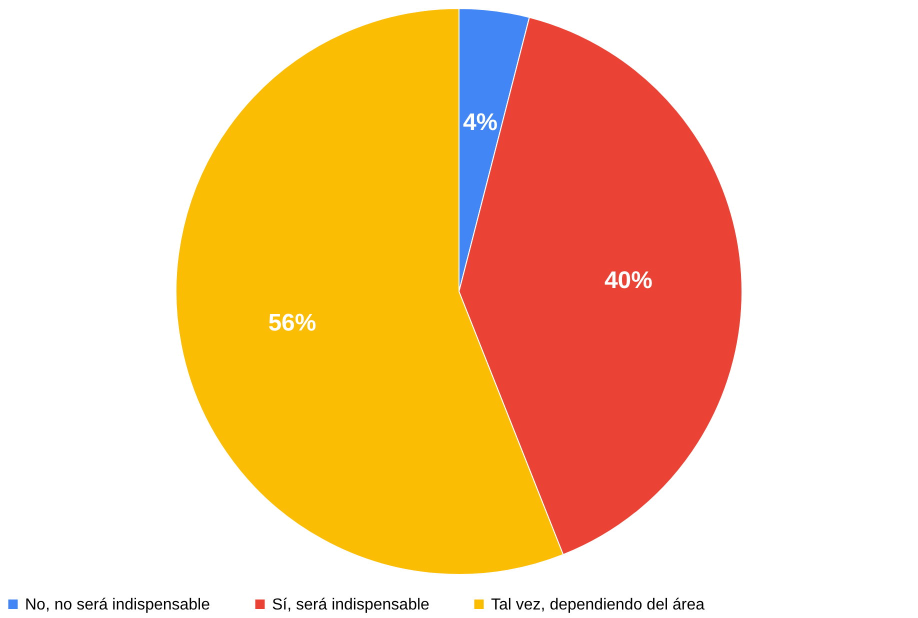 Image resolution: width=918 pixels, height=618 pixels. I want to click on data-label: 40%, so click(628, 280).